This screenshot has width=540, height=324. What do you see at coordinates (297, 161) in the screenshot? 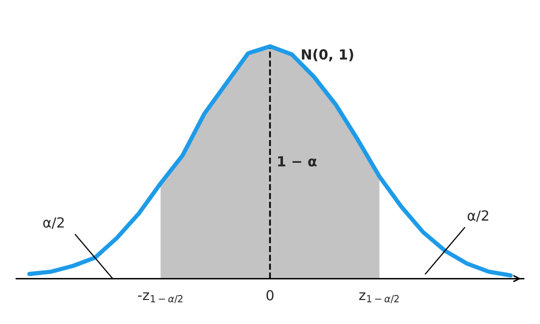
I see `annotation: 1 − α` at bounding box center [297, 161].